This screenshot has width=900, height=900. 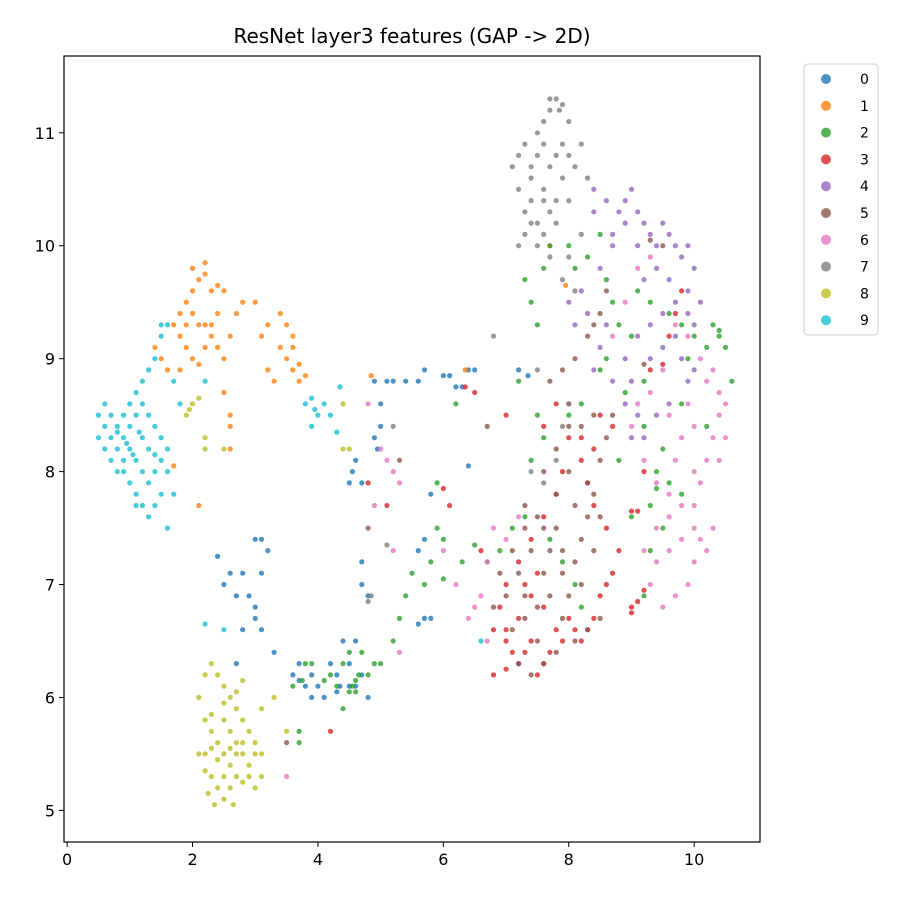 I want to click on legend-label-8: 8, so click(x=864, y=294).